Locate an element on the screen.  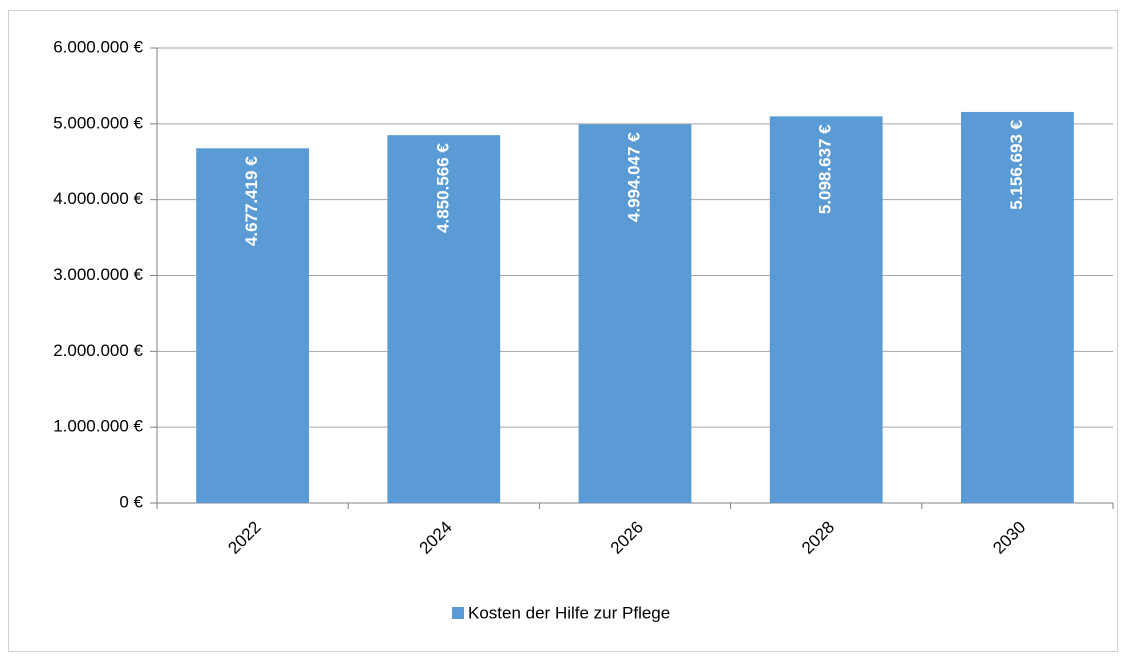
bar-label: 5.156.693 € is located at coordinates (1016, 164).